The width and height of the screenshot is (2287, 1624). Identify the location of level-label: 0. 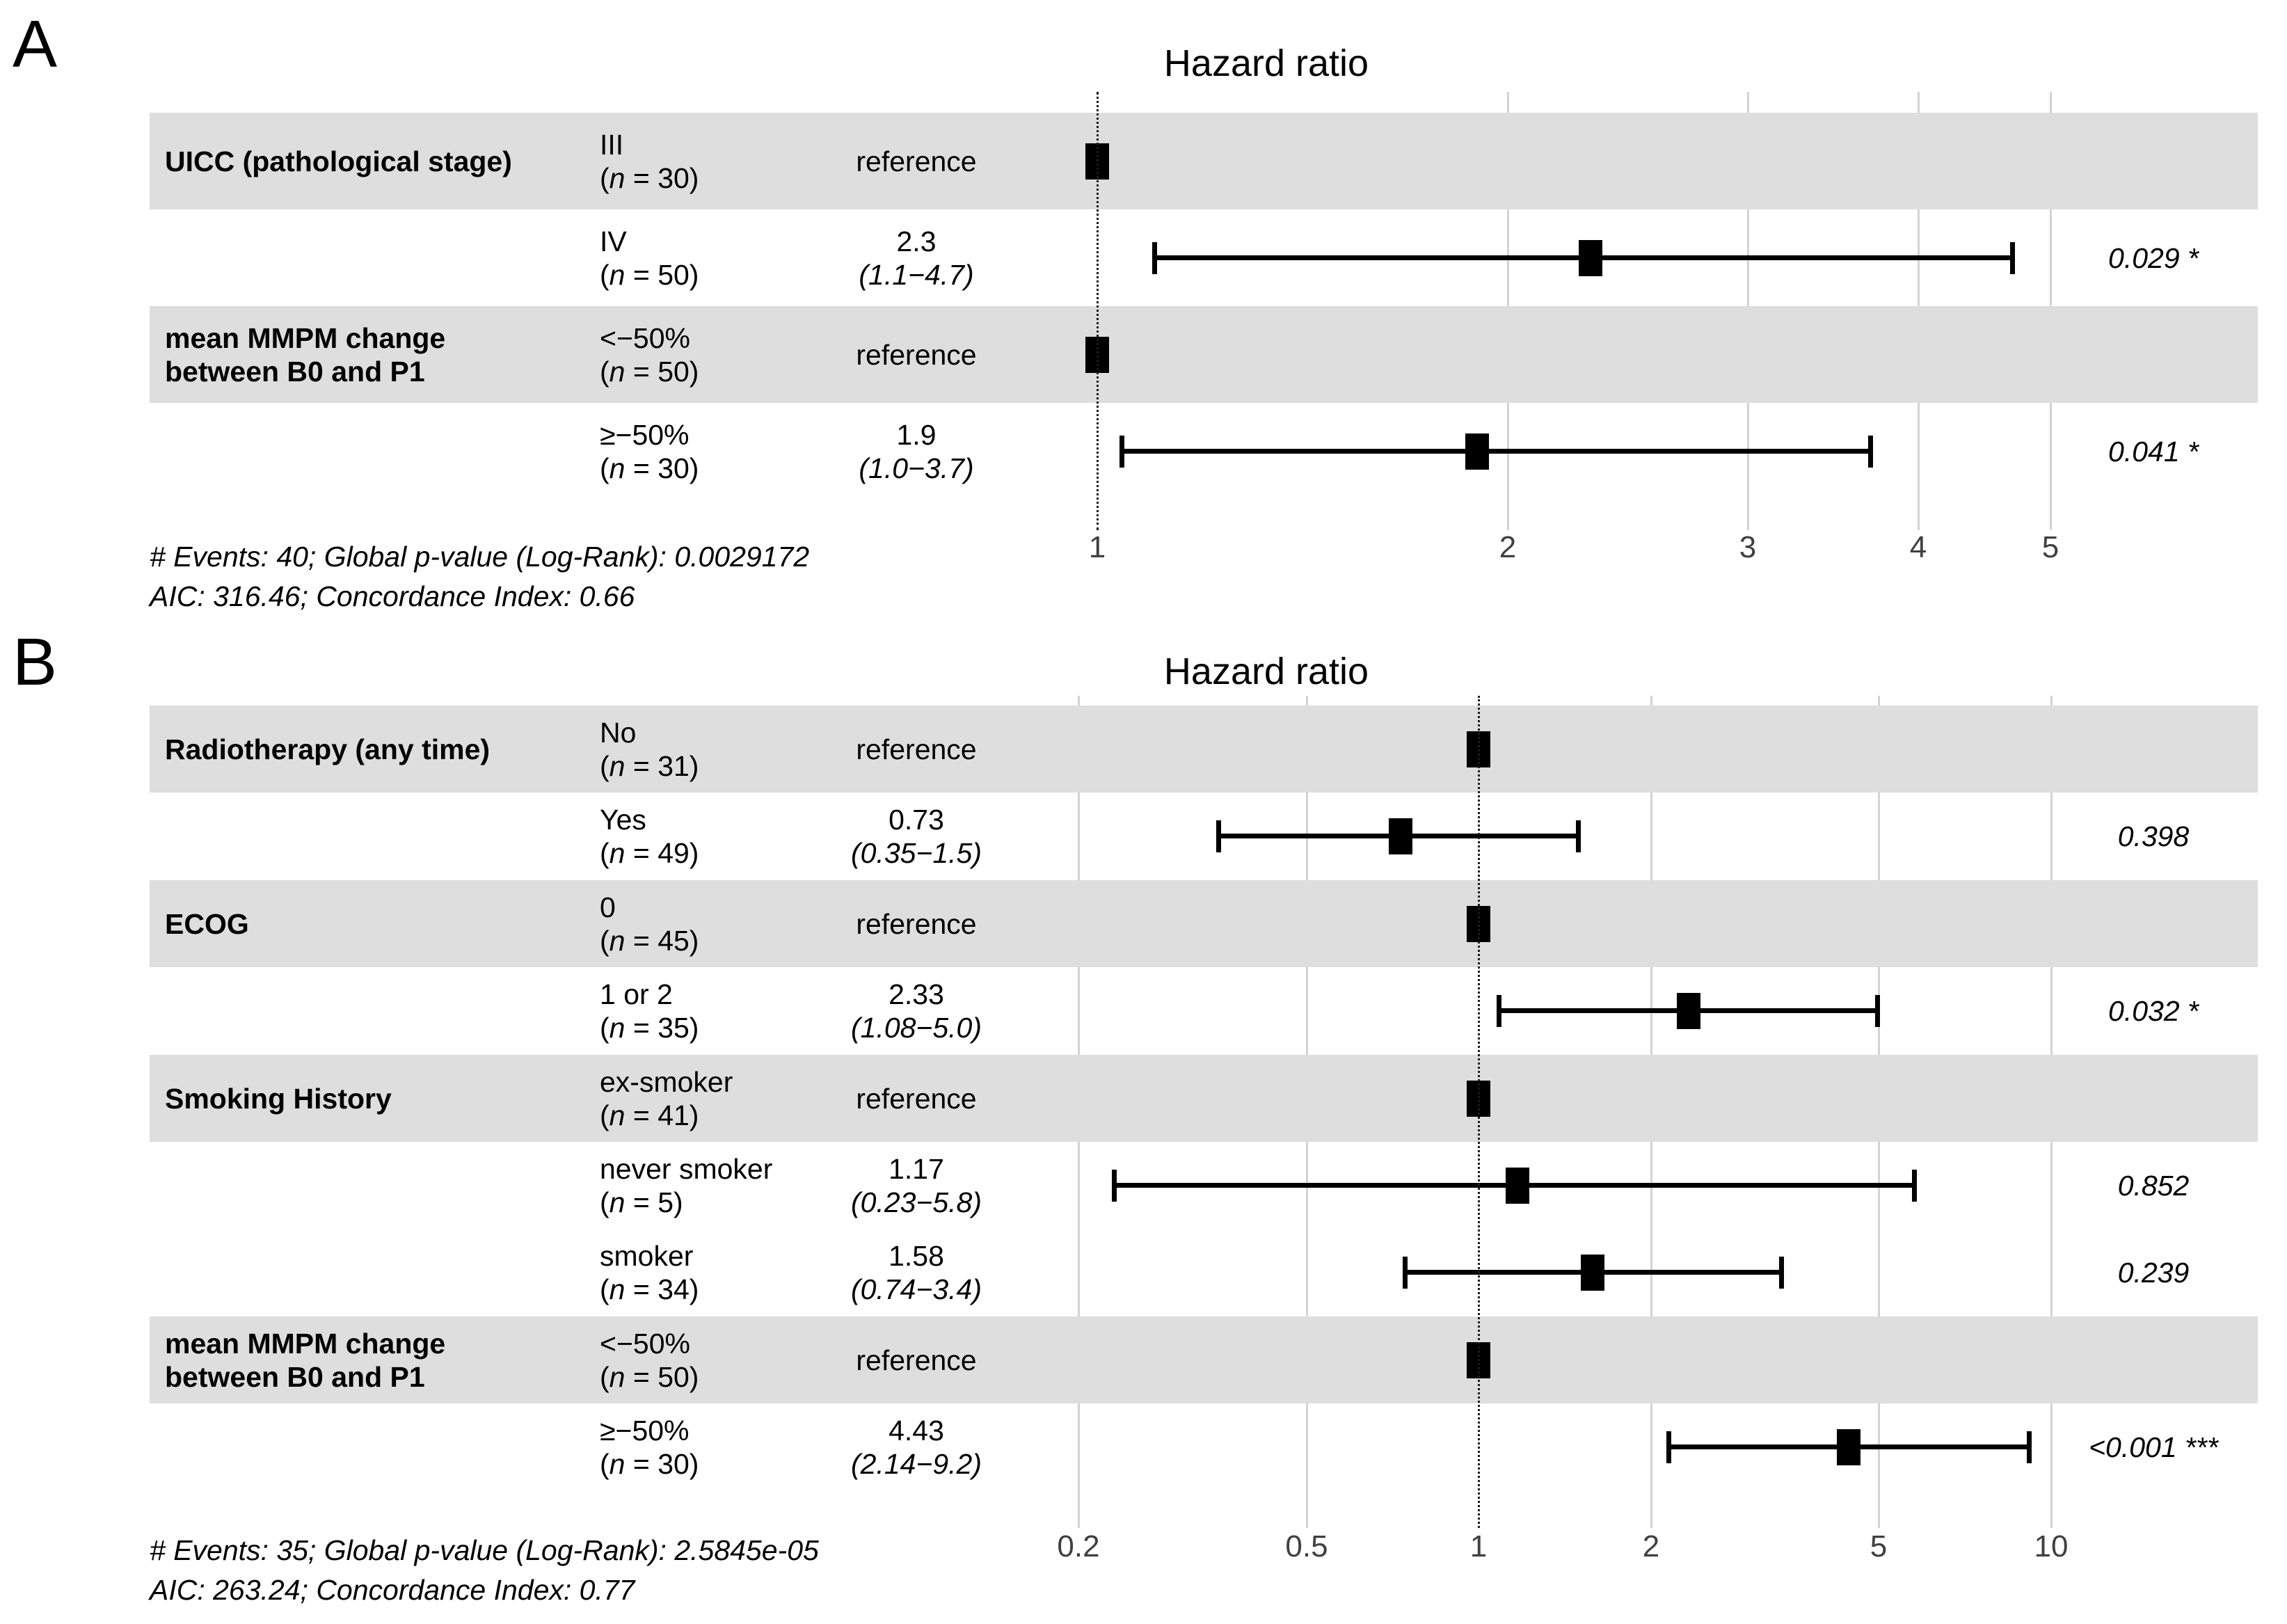
(608, 907).